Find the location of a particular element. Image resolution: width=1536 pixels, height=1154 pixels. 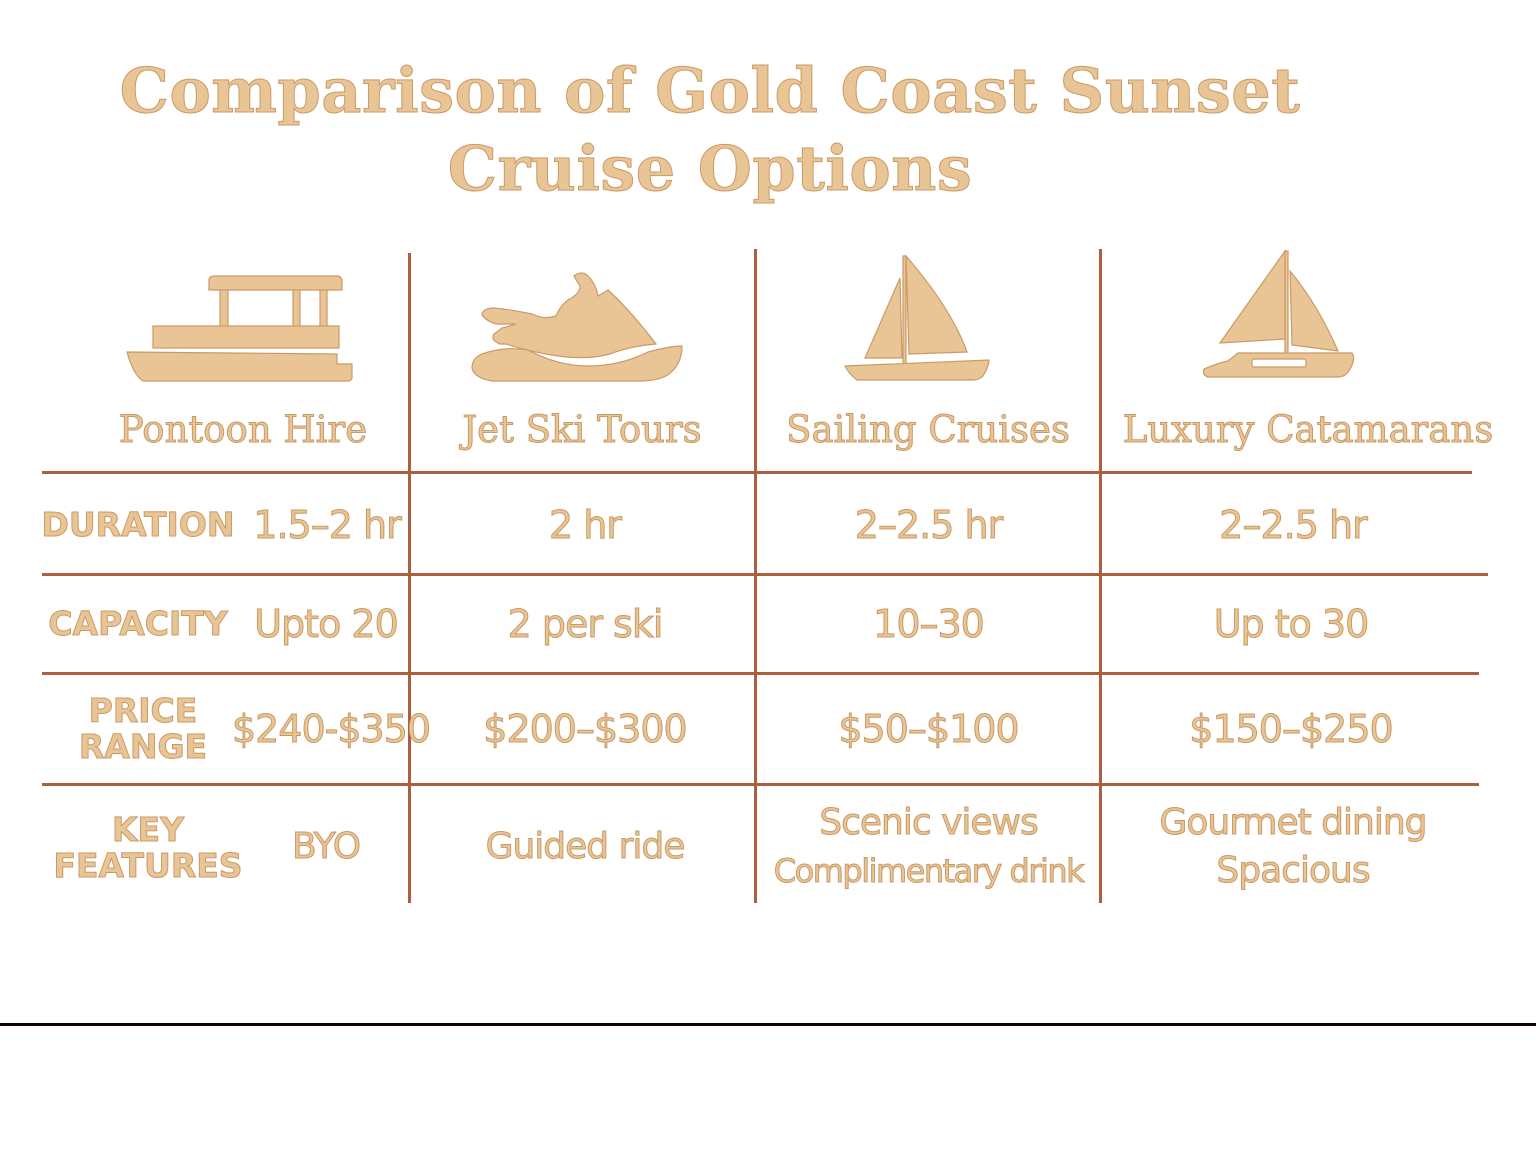

row-label-price-range: PRICE RANGE is located at coordinates (143, 729).